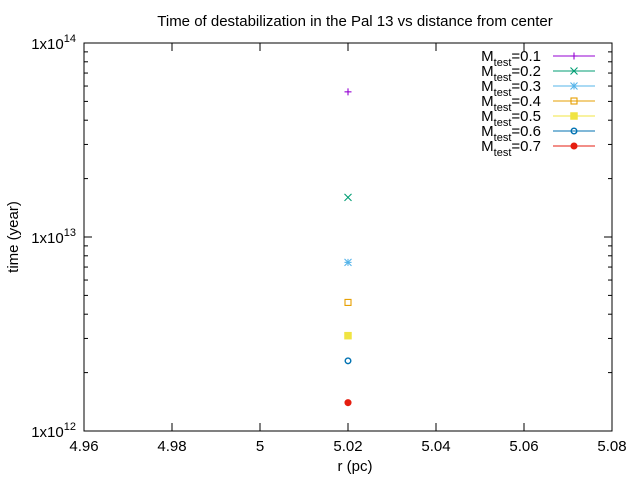 The image size is (640, 480). I want to click on y-tick-label: 1x10¹², so click(53, 431).